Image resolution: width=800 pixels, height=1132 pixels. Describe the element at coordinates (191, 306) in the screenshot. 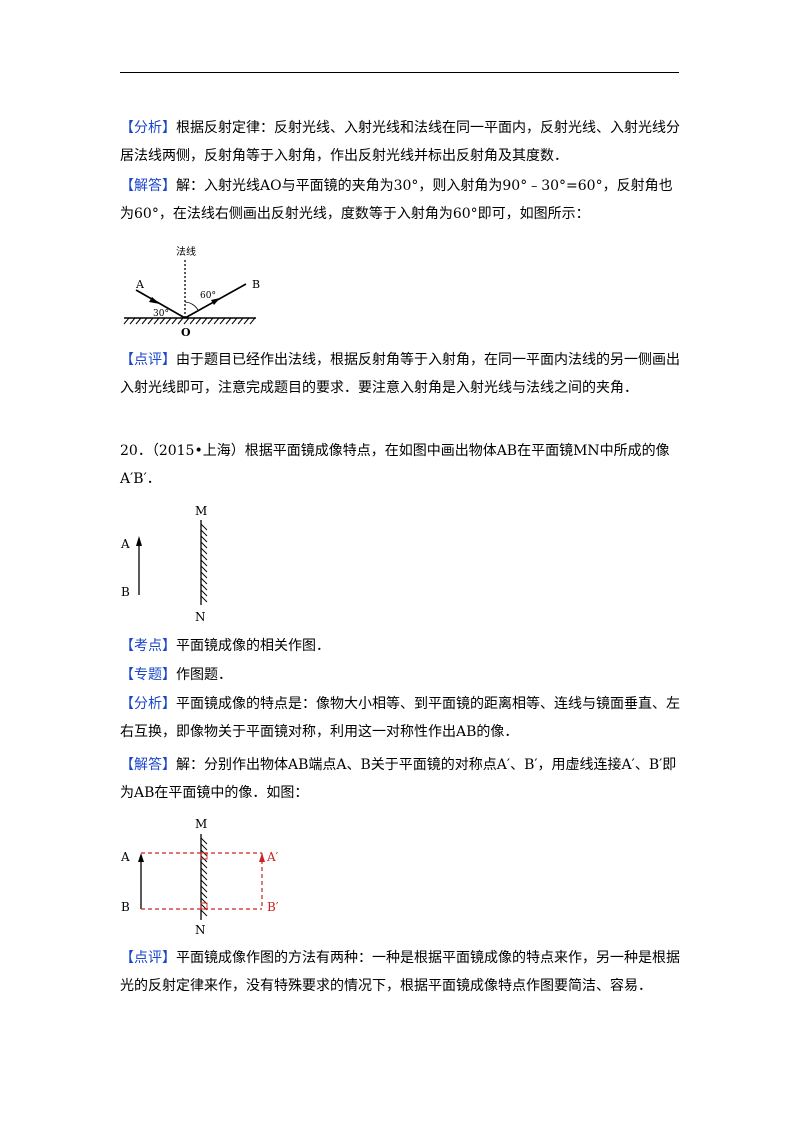

I see `angle-60-arc` at that location.